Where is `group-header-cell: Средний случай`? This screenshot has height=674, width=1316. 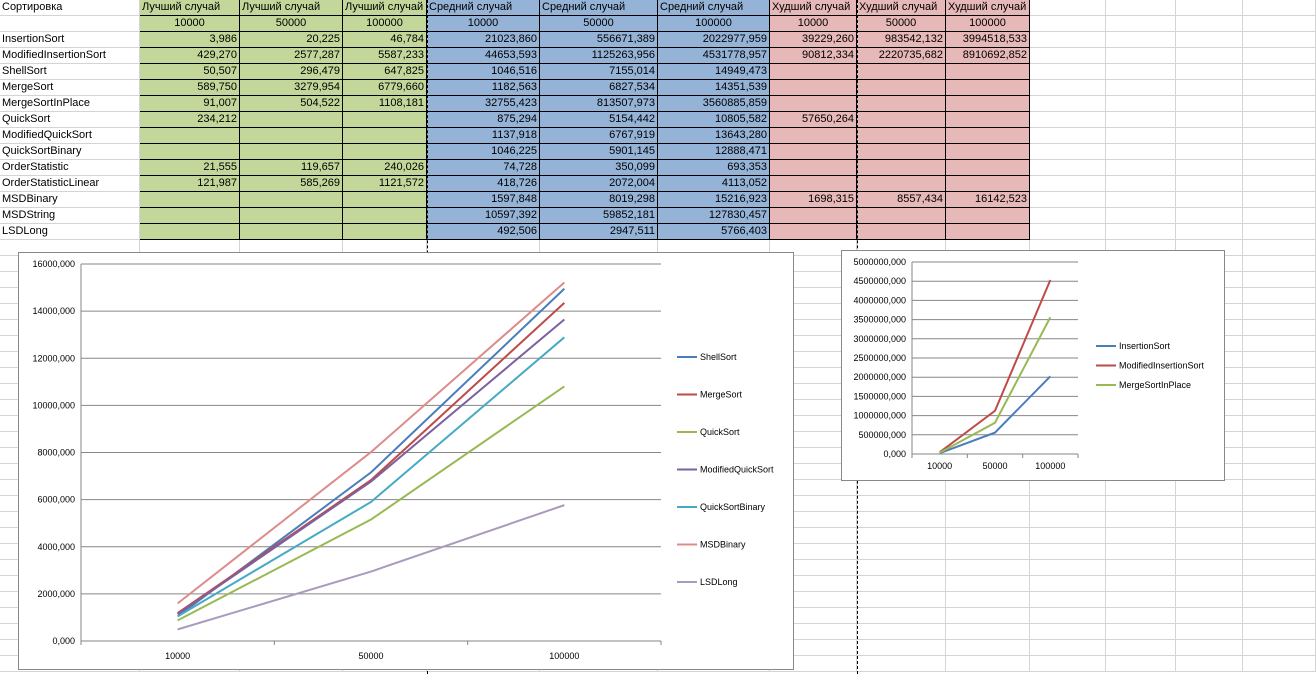 group-header-cell: Средний случай is located at coordinates (483, 8).